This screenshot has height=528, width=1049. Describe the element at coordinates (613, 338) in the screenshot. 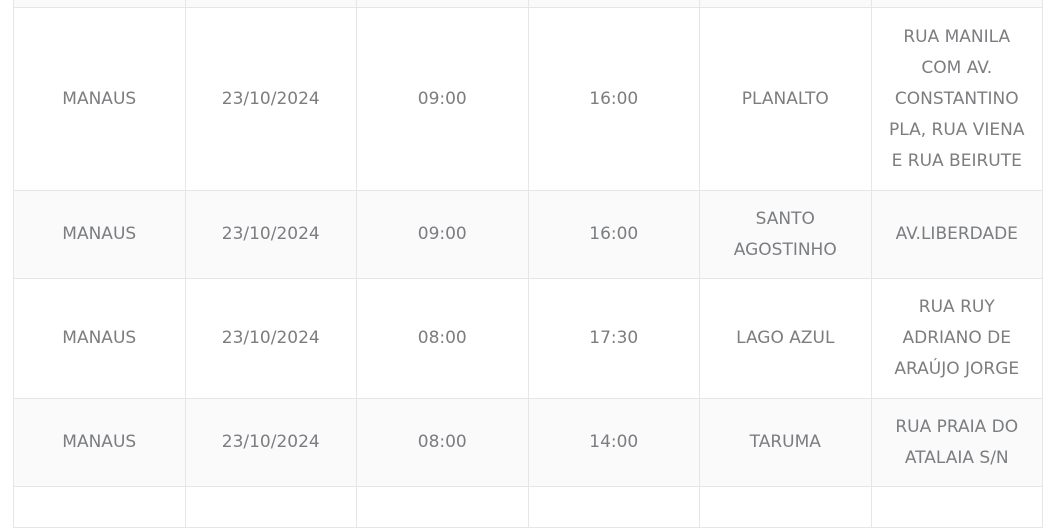

I see `end-time-cell: 17:30` at that location.